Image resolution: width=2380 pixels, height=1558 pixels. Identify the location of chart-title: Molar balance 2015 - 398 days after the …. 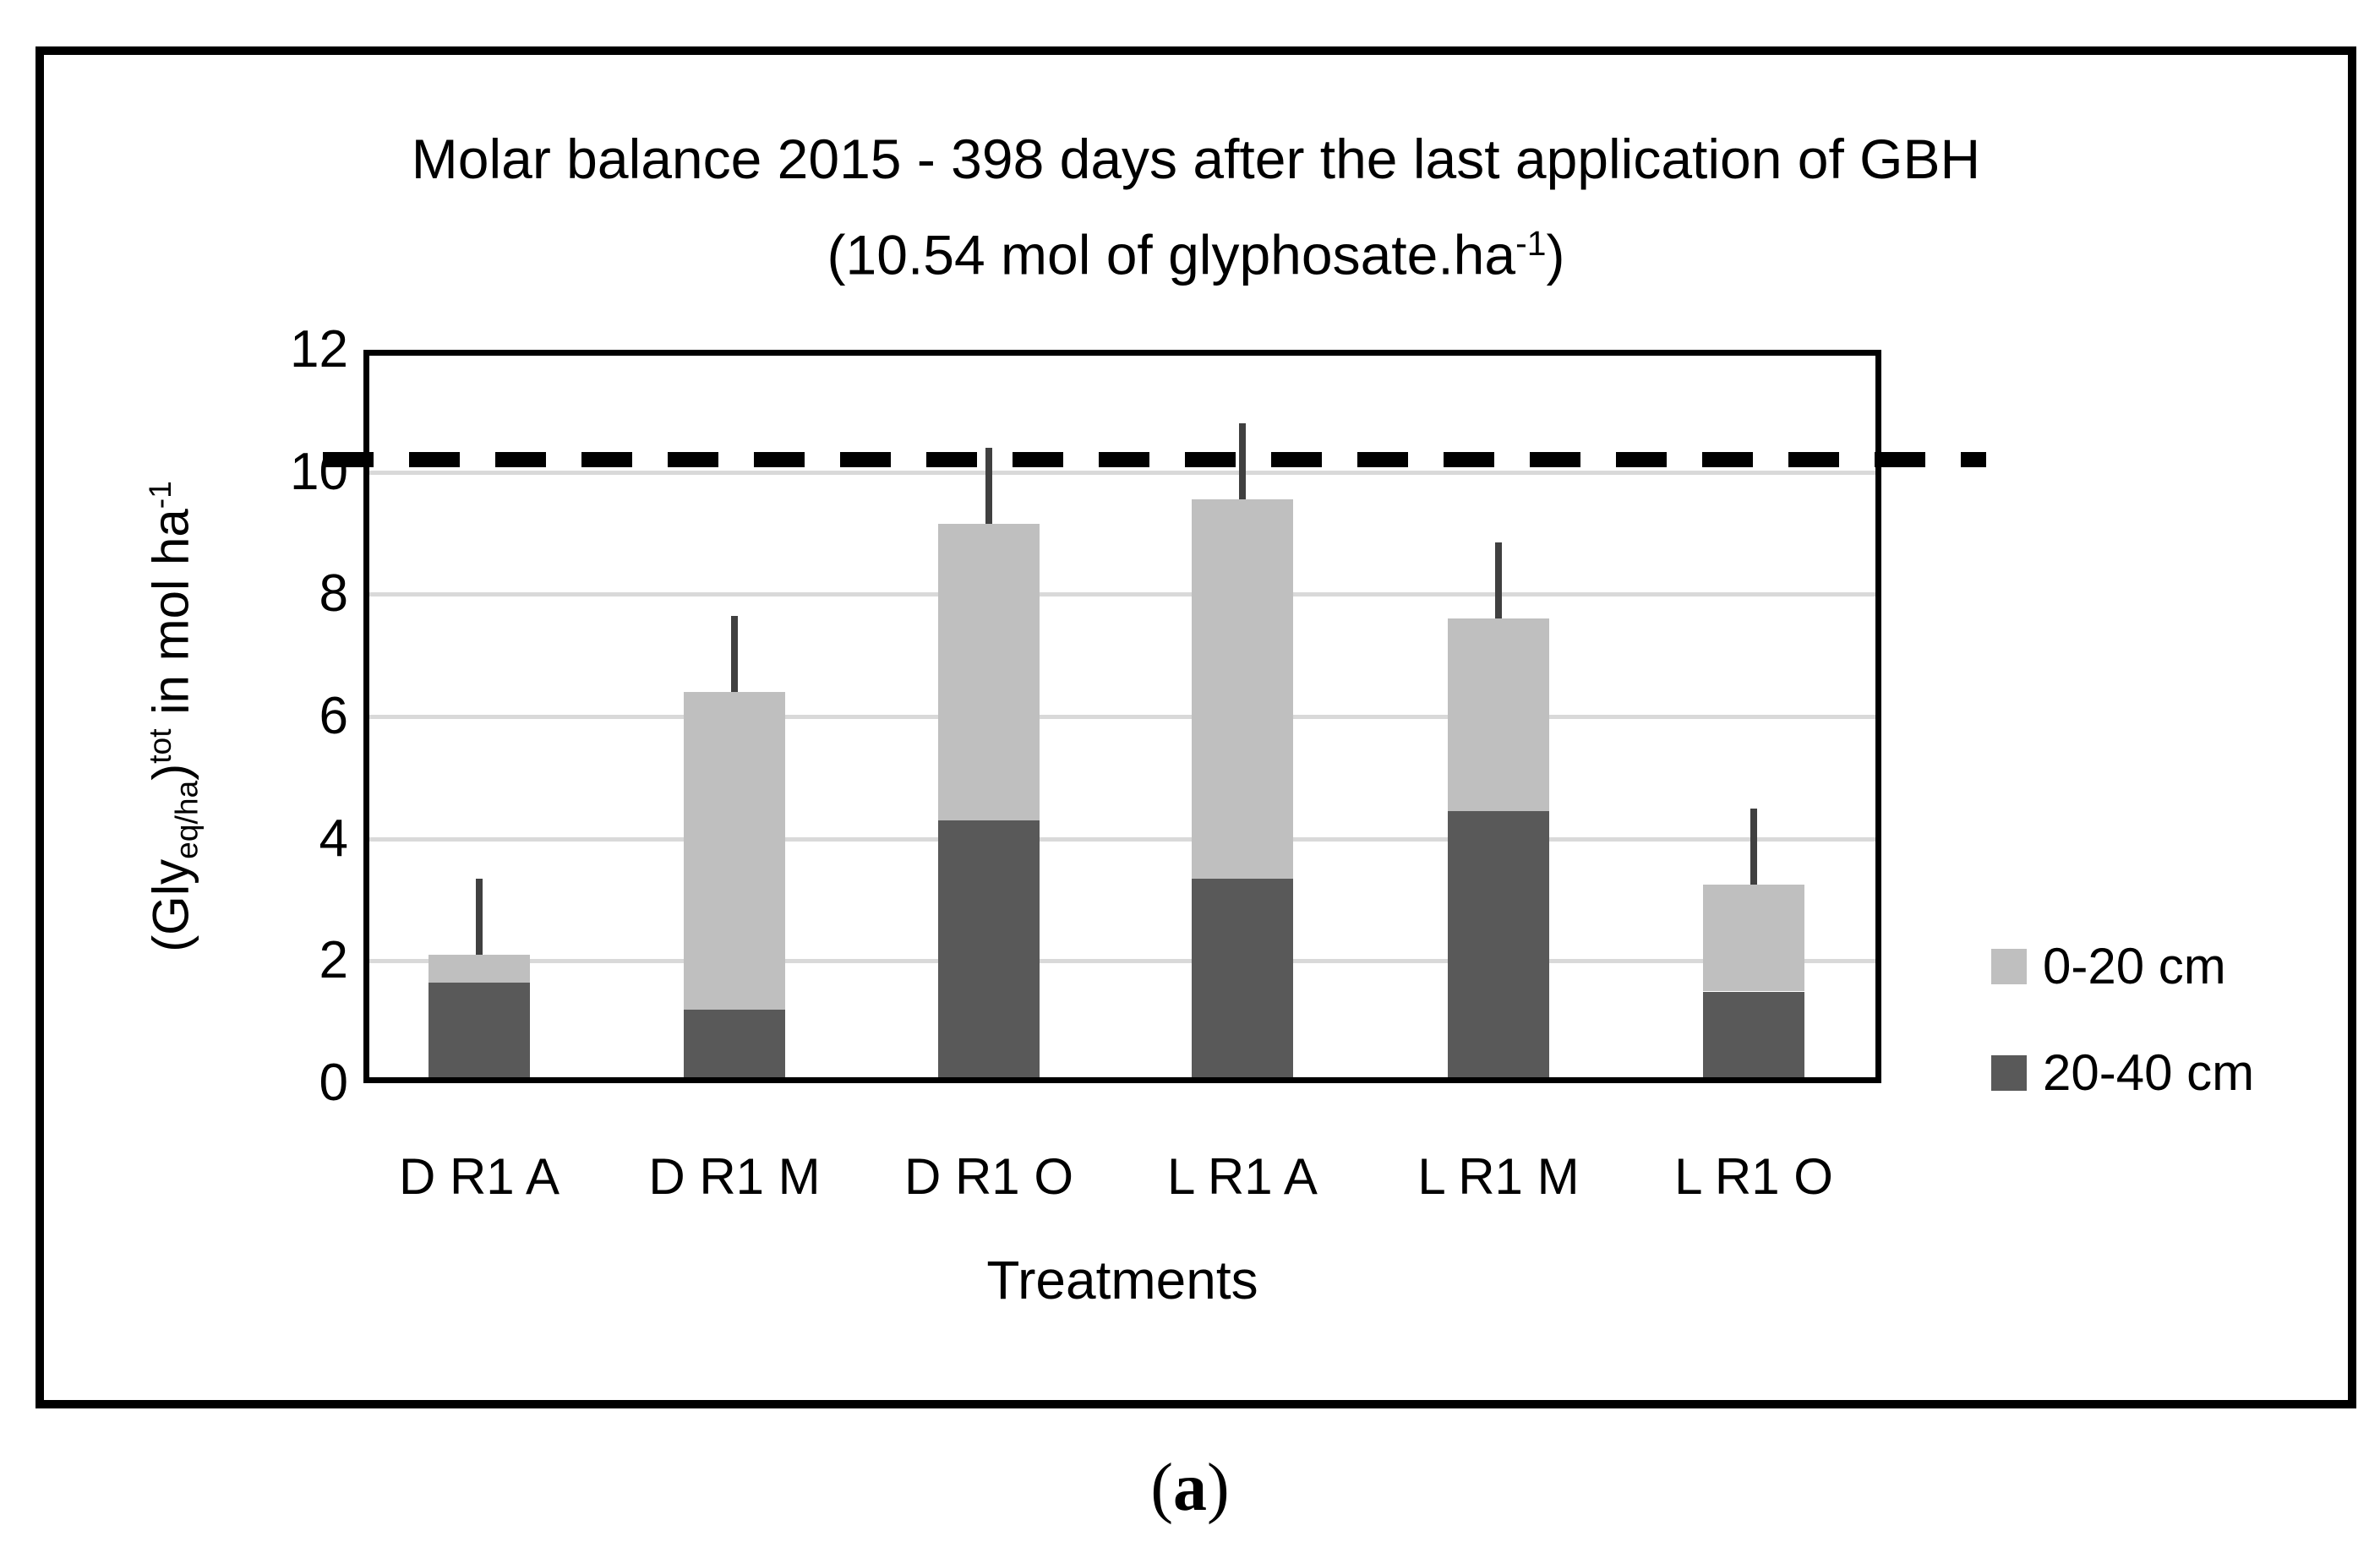
(1196, 159).